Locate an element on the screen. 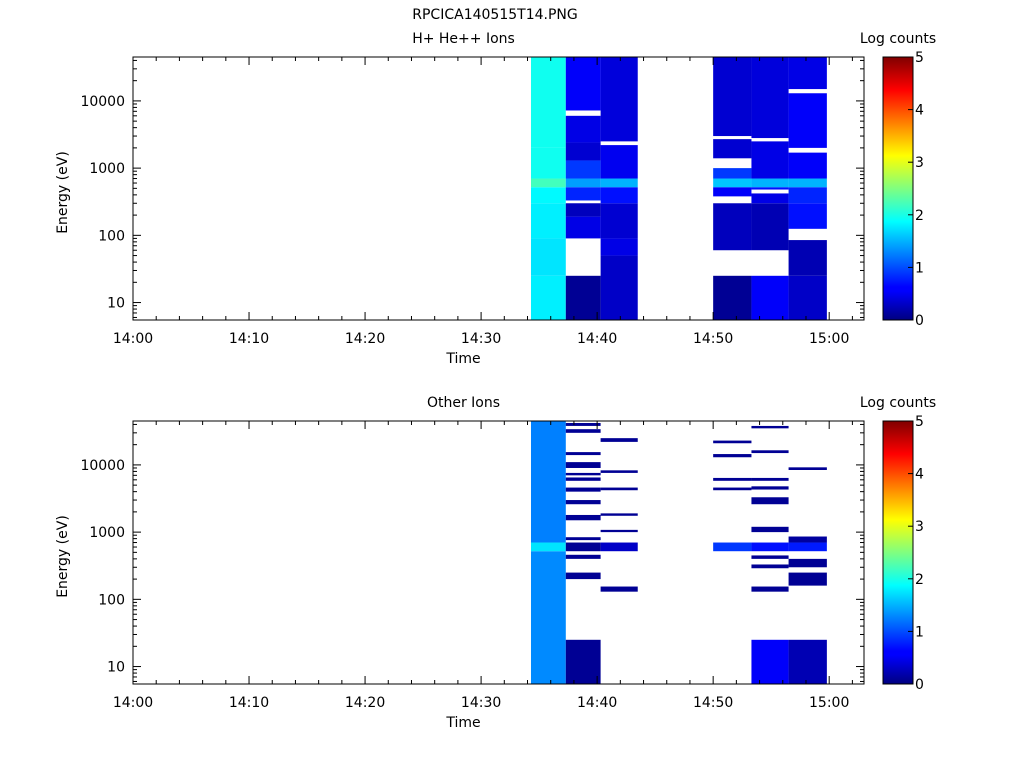 The image size is (1024, 768). y-tick-label: 100 is located at coordinates (111, 600).